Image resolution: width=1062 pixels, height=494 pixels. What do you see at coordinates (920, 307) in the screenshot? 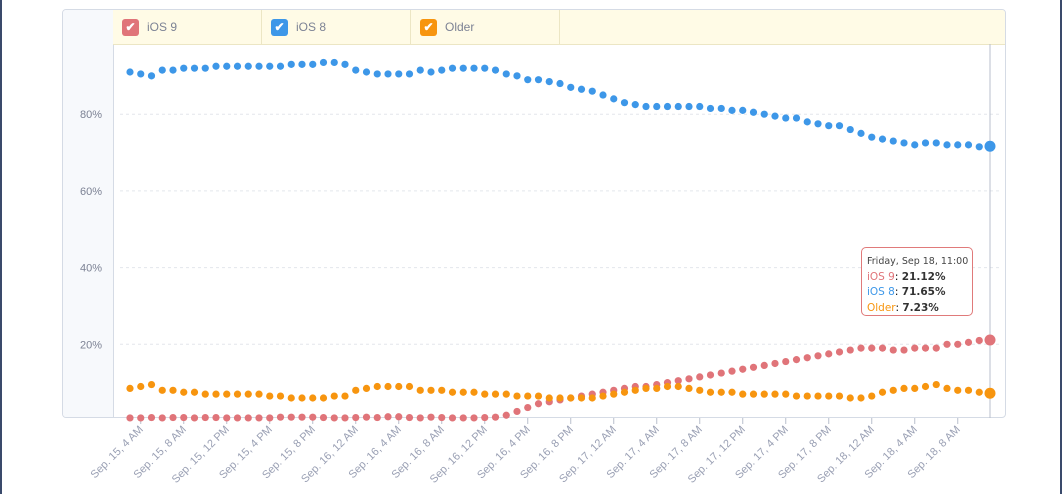
I see `tooltip-value: 7.23%` at bounding box center [920, 307].